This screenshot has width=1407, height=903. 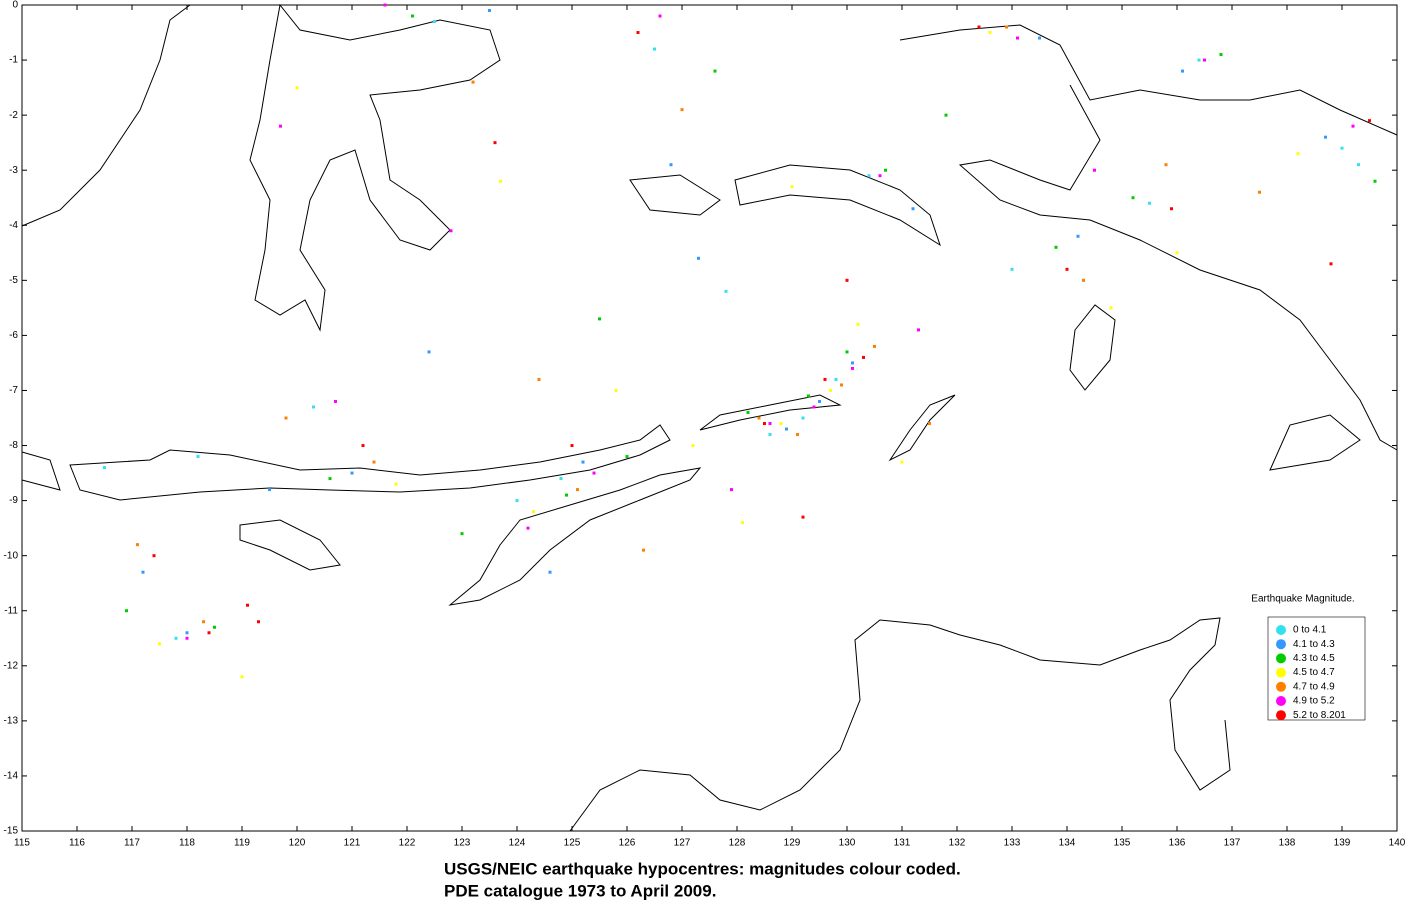 What do you see at coordinates (13, 225) in the screenshot?
I see `y-tick-label: -4` at bounding box center [13, 225].